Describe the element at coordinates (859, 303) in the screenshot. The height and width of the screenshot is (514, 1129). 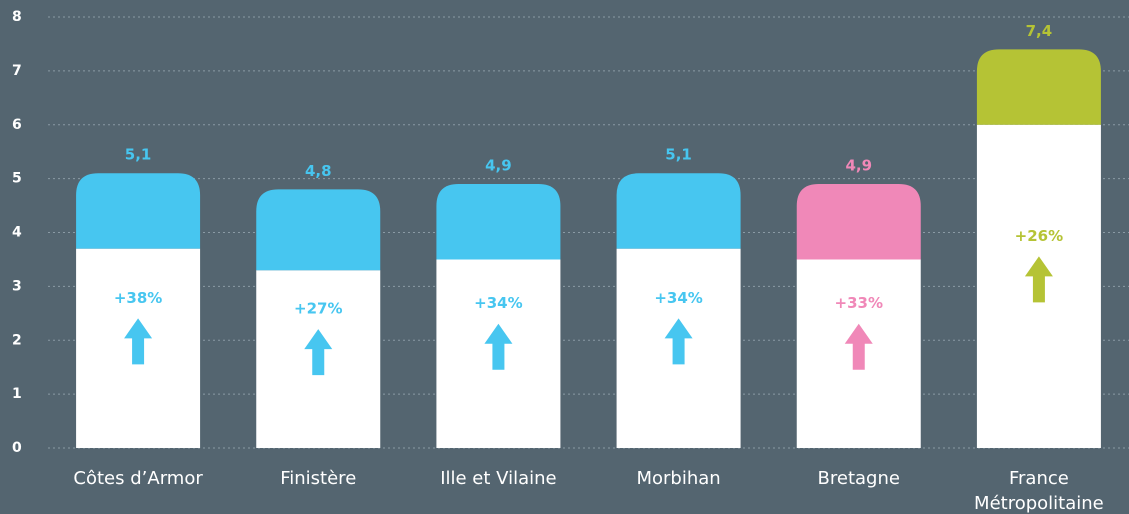
I see `change-label: +33%` at that location.